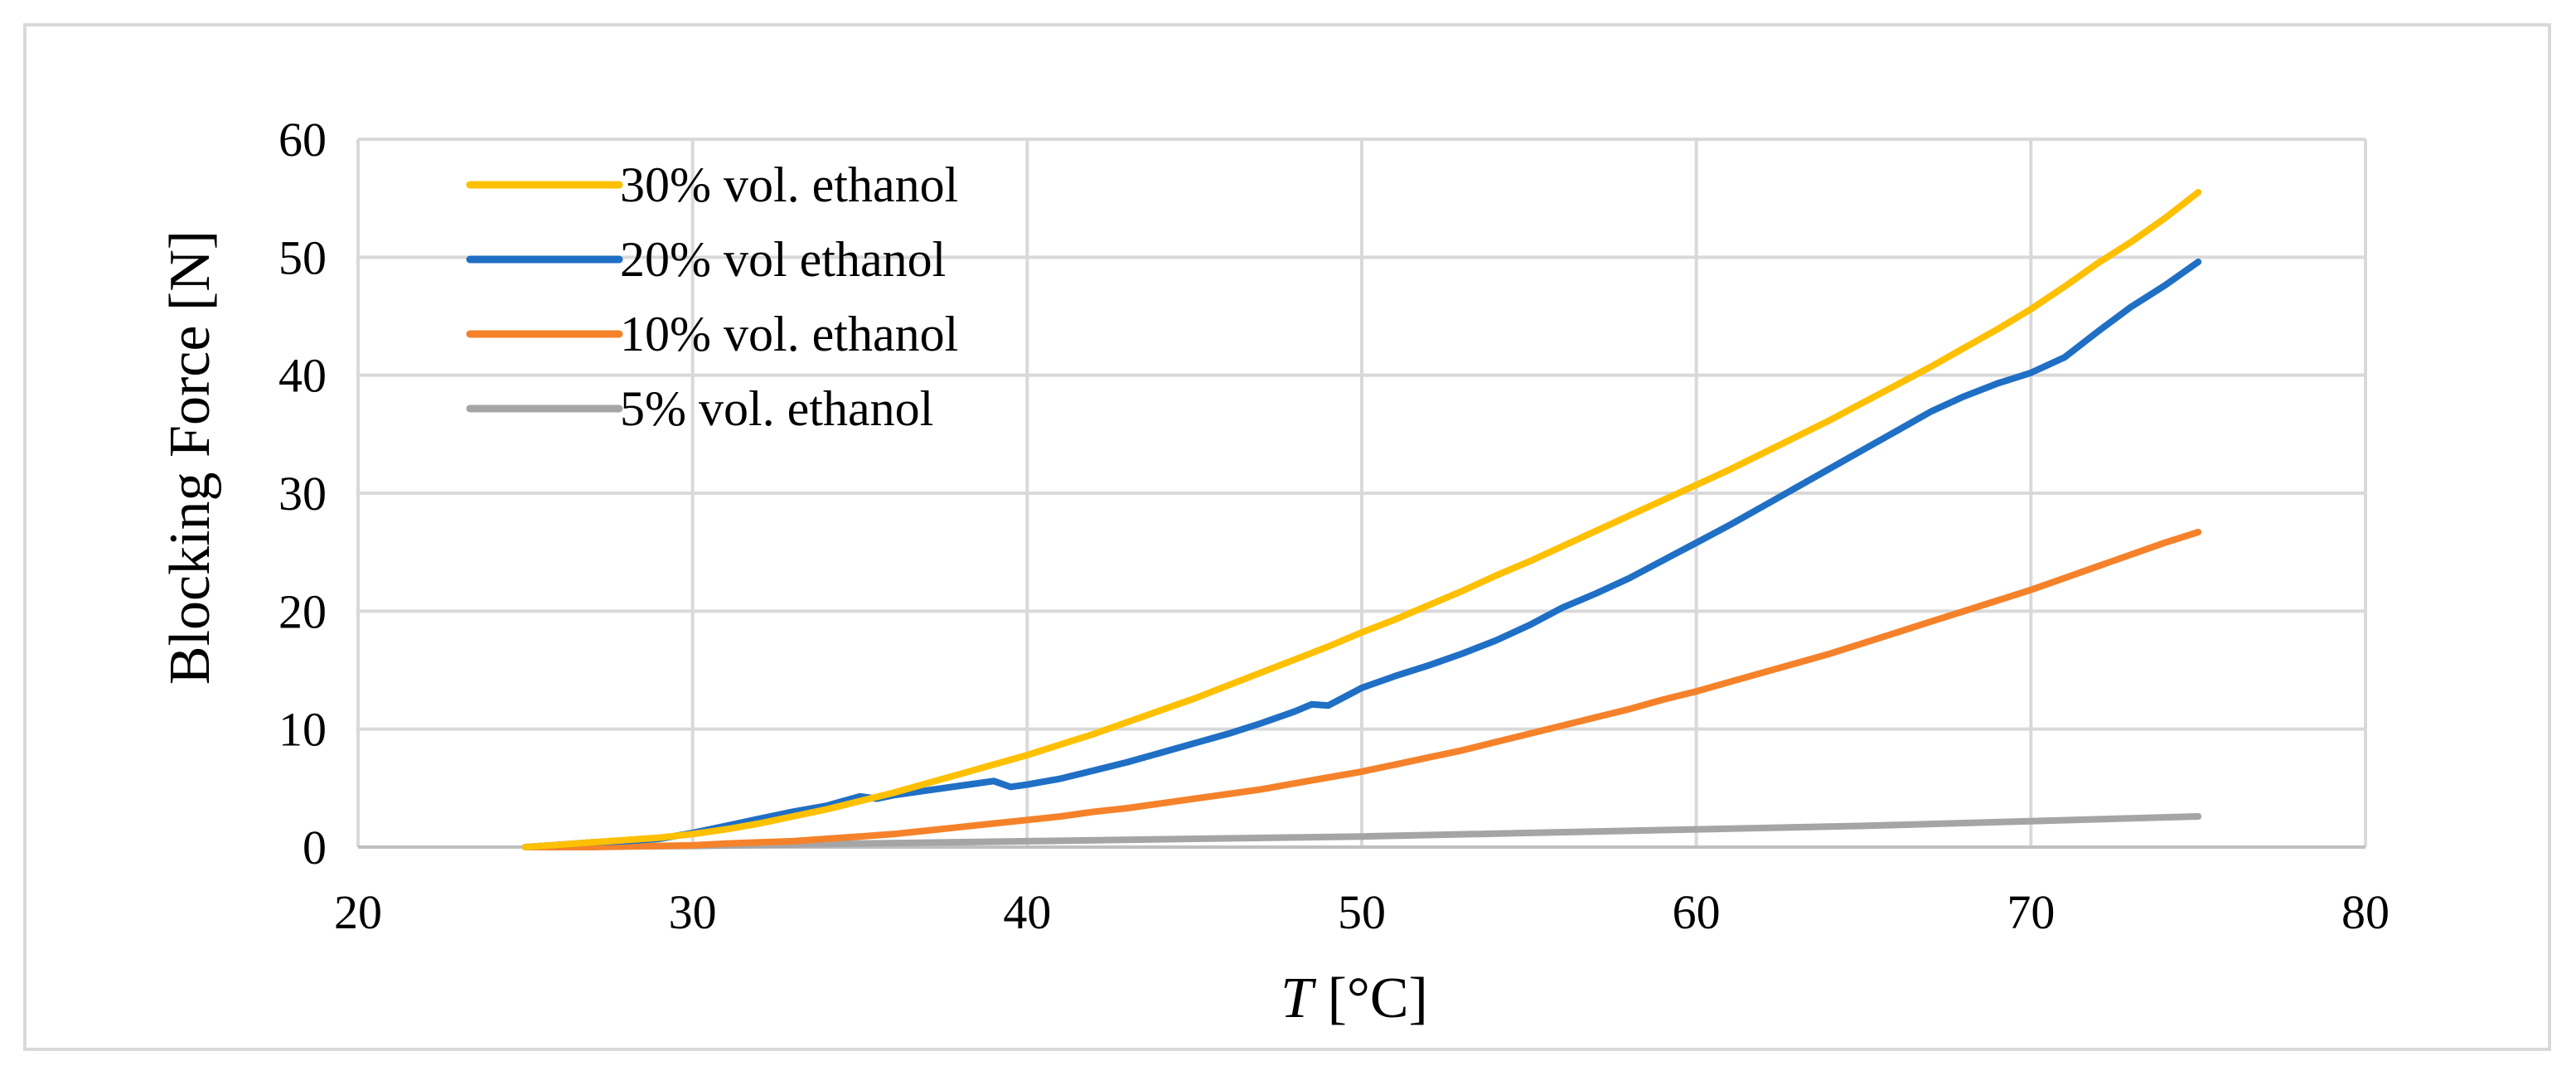 Image resolution: width=2576 pixels, height=1080 pixels. I want to click on x-tick-label: 70, so click(2031, 912).